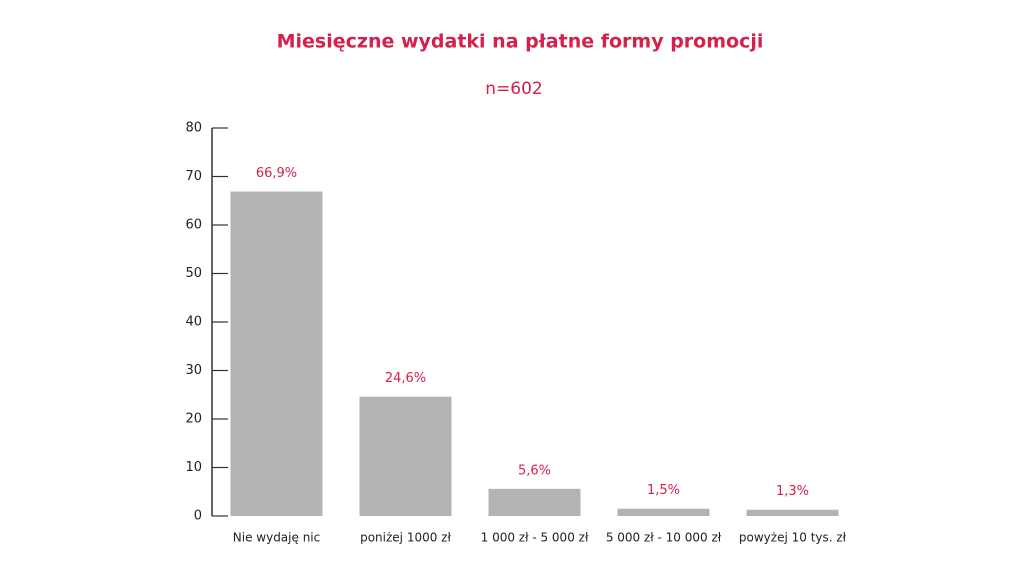 This screenshot has height=576, width=1024. I want to click on y-tick-label: 0, so click(198, 516).